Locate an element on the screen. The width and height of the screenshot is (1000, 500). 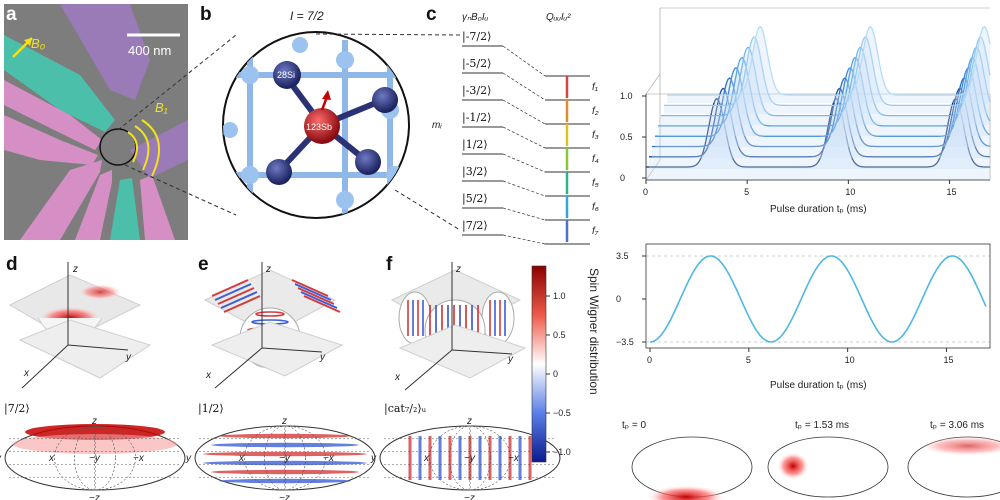
colorbar-tick-1: 0.5 is located at coordinates (559, 335).